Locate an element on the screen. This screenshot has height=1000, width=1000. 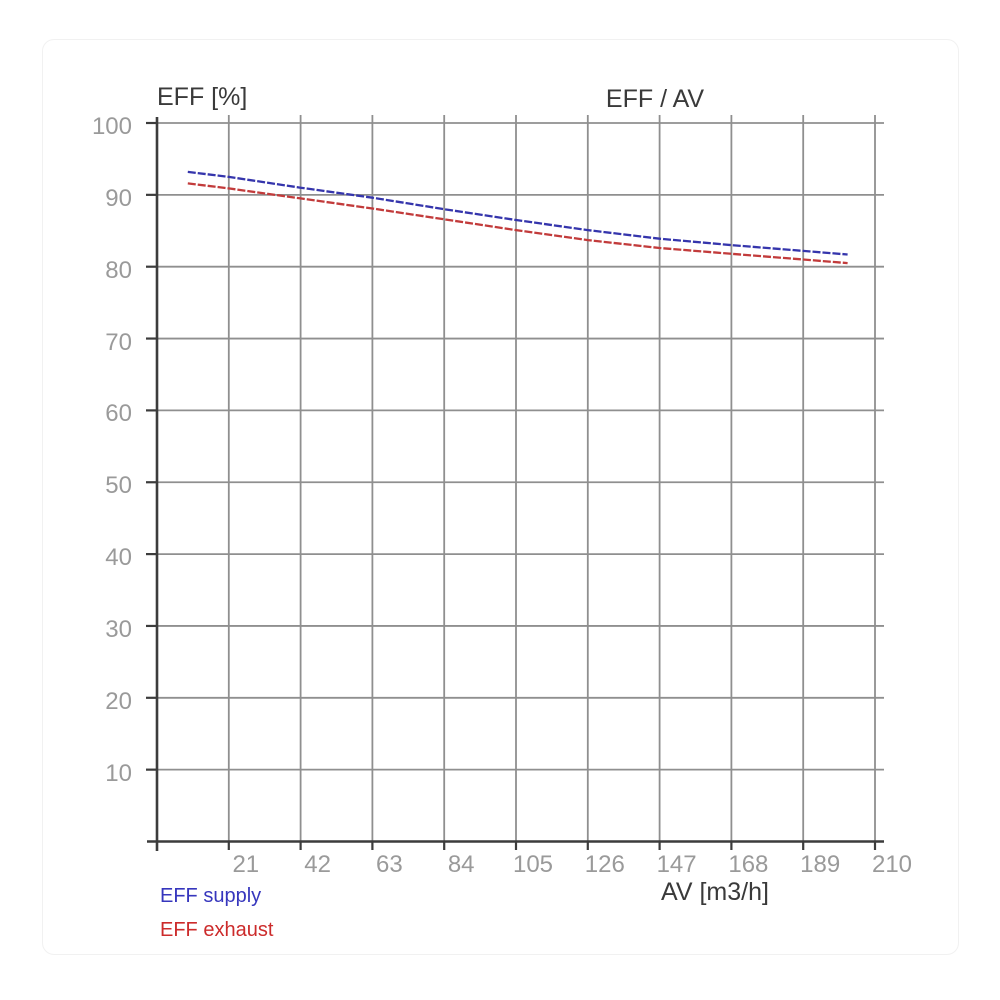
y-tick-label: 100 is located at coordinates (111, 126).